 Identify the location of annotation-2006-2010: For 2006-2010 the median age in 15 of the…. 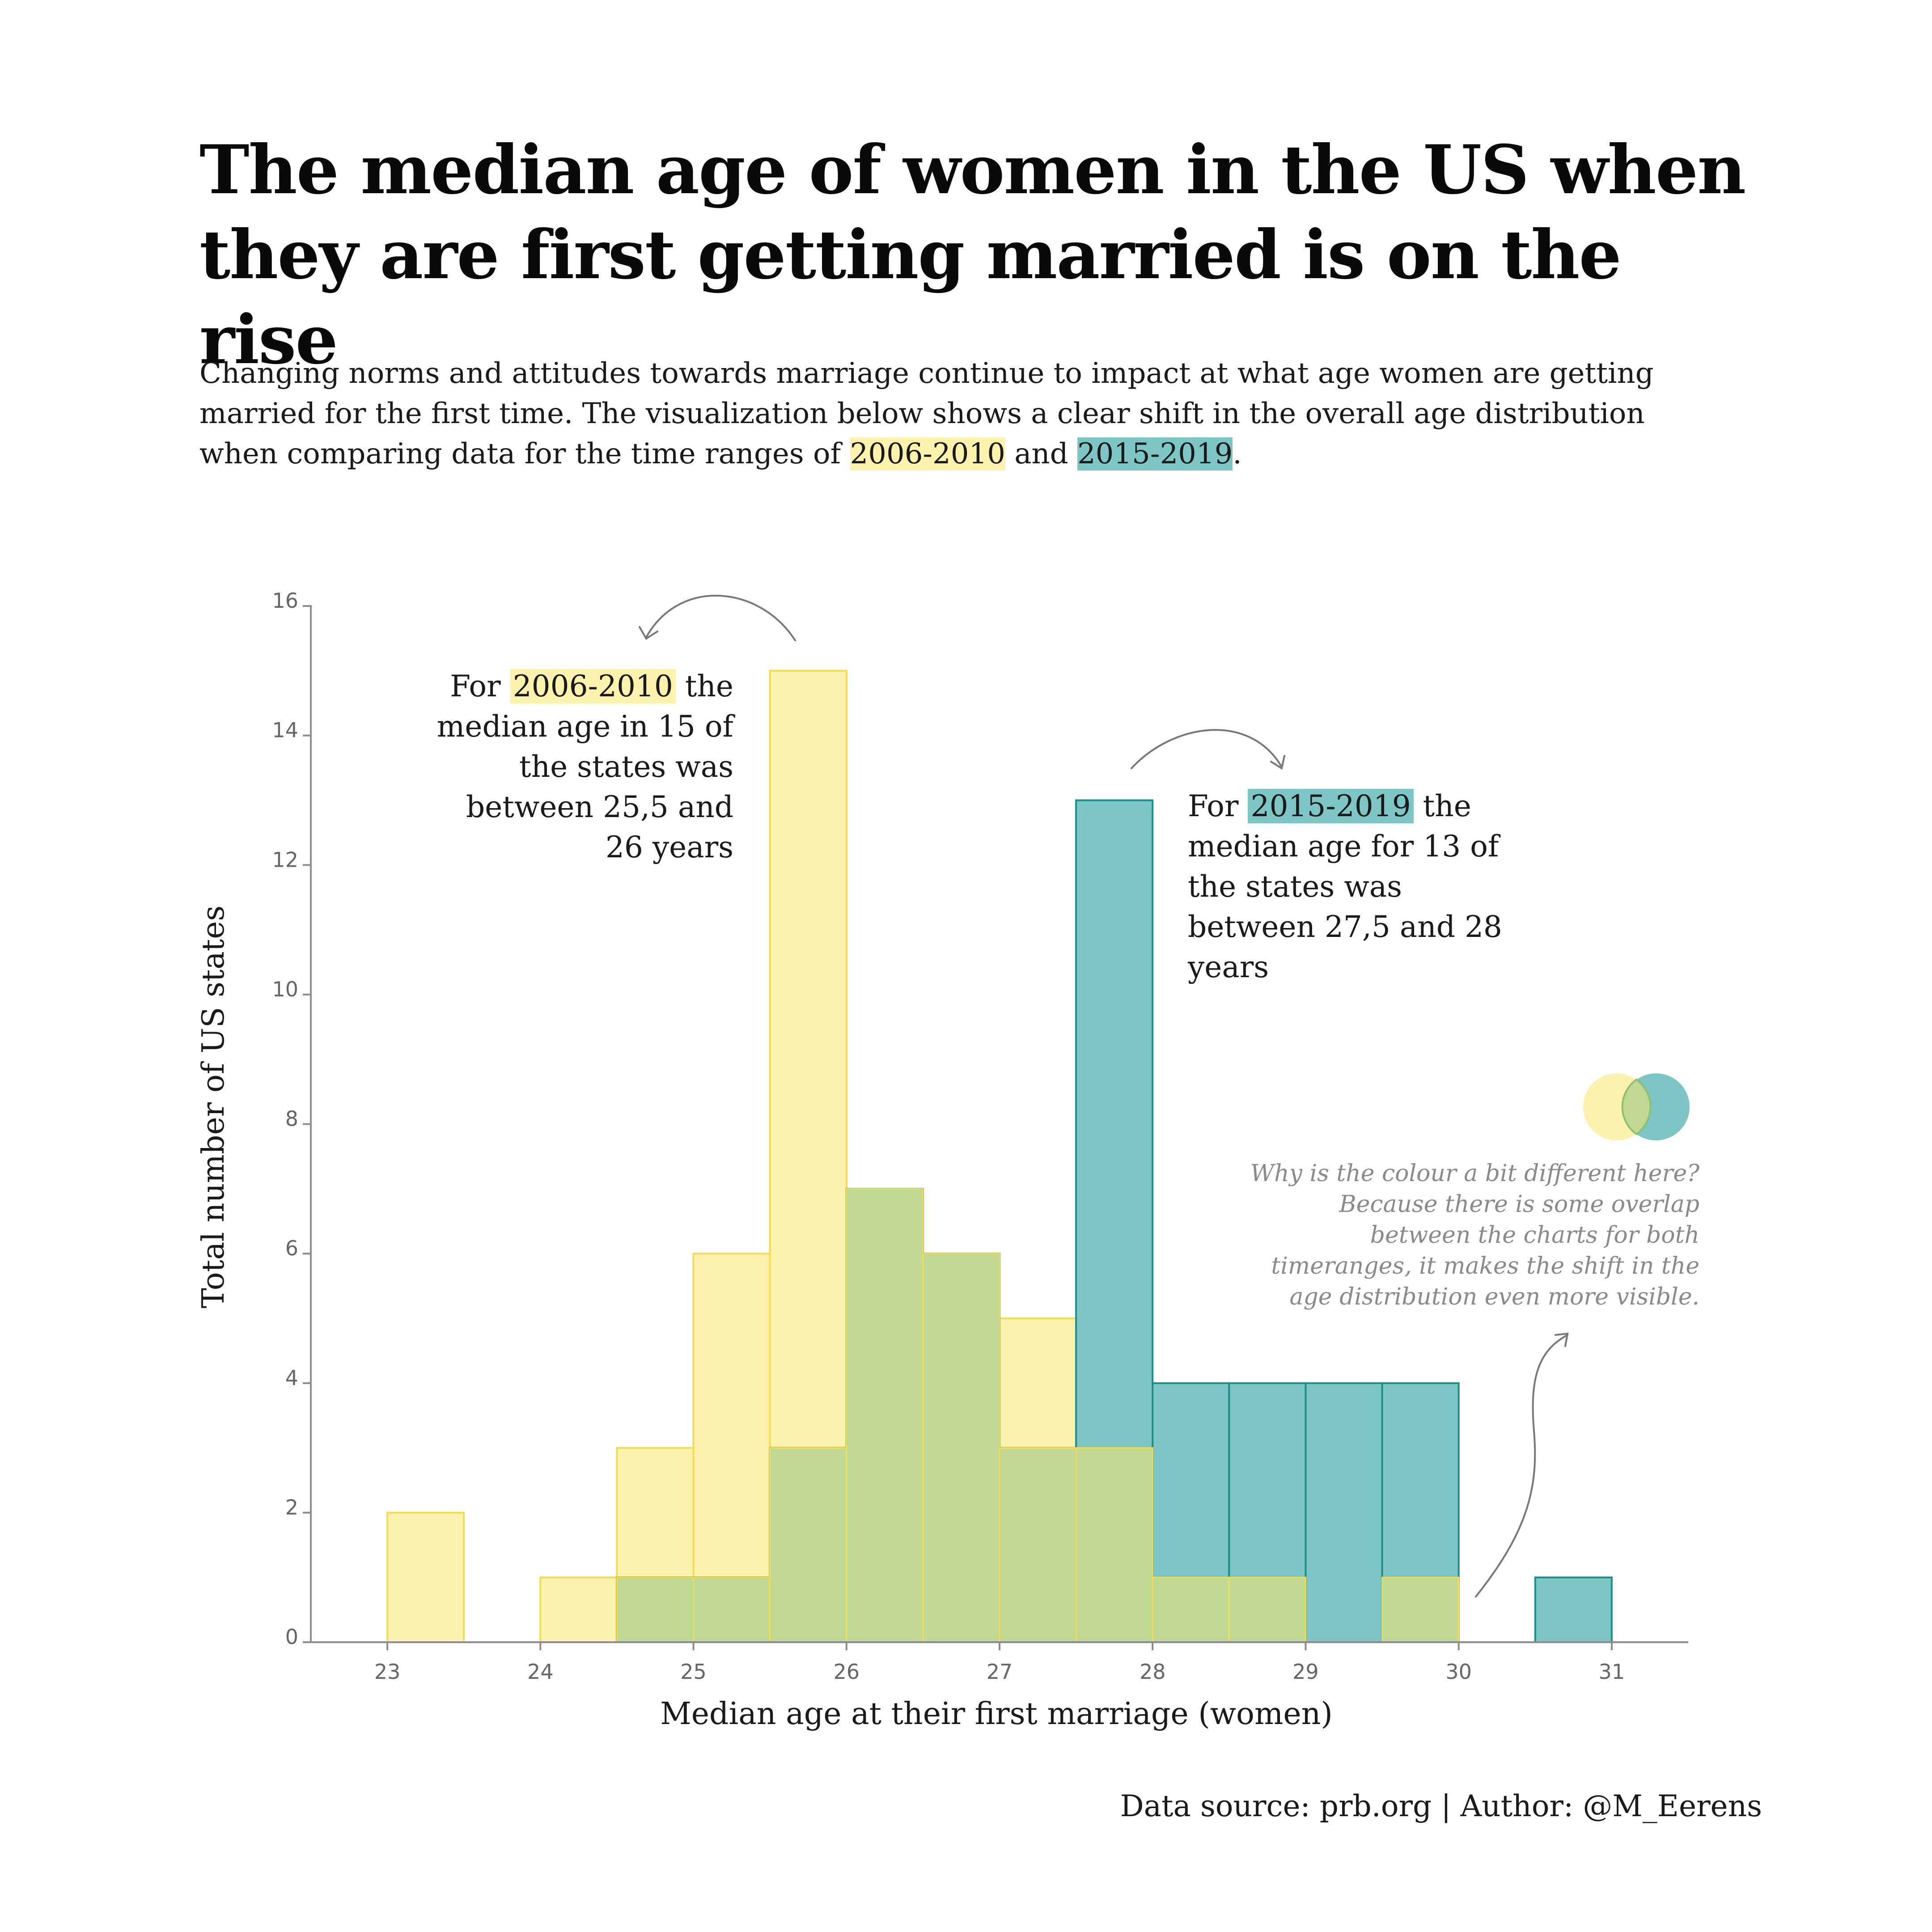
(576, 767).